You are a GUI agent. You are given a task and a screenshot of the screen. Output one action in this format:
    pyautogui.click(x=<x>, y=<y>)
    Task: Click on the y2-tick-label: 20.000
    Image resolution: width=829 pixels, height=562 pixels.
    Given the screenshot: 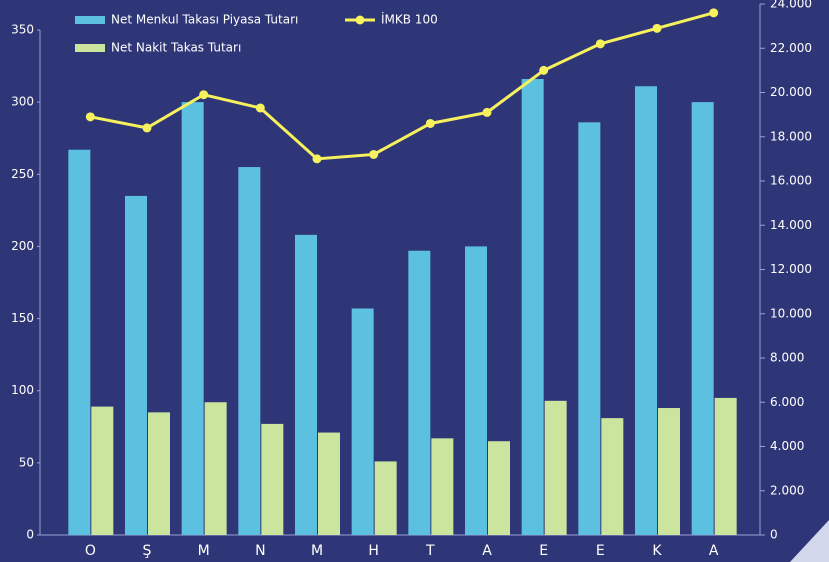 What is the action you would take?
    pyautogui.click(x=791, y=92)
    